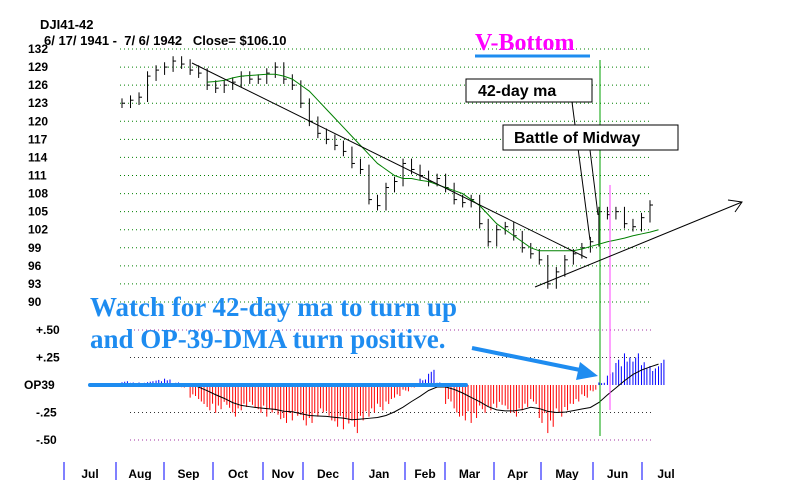 The height and width of the screenshot is (480, 800). Describe the element at coordinates (594, 182) in the screenshot. I see `midway-callout-line` at that location.